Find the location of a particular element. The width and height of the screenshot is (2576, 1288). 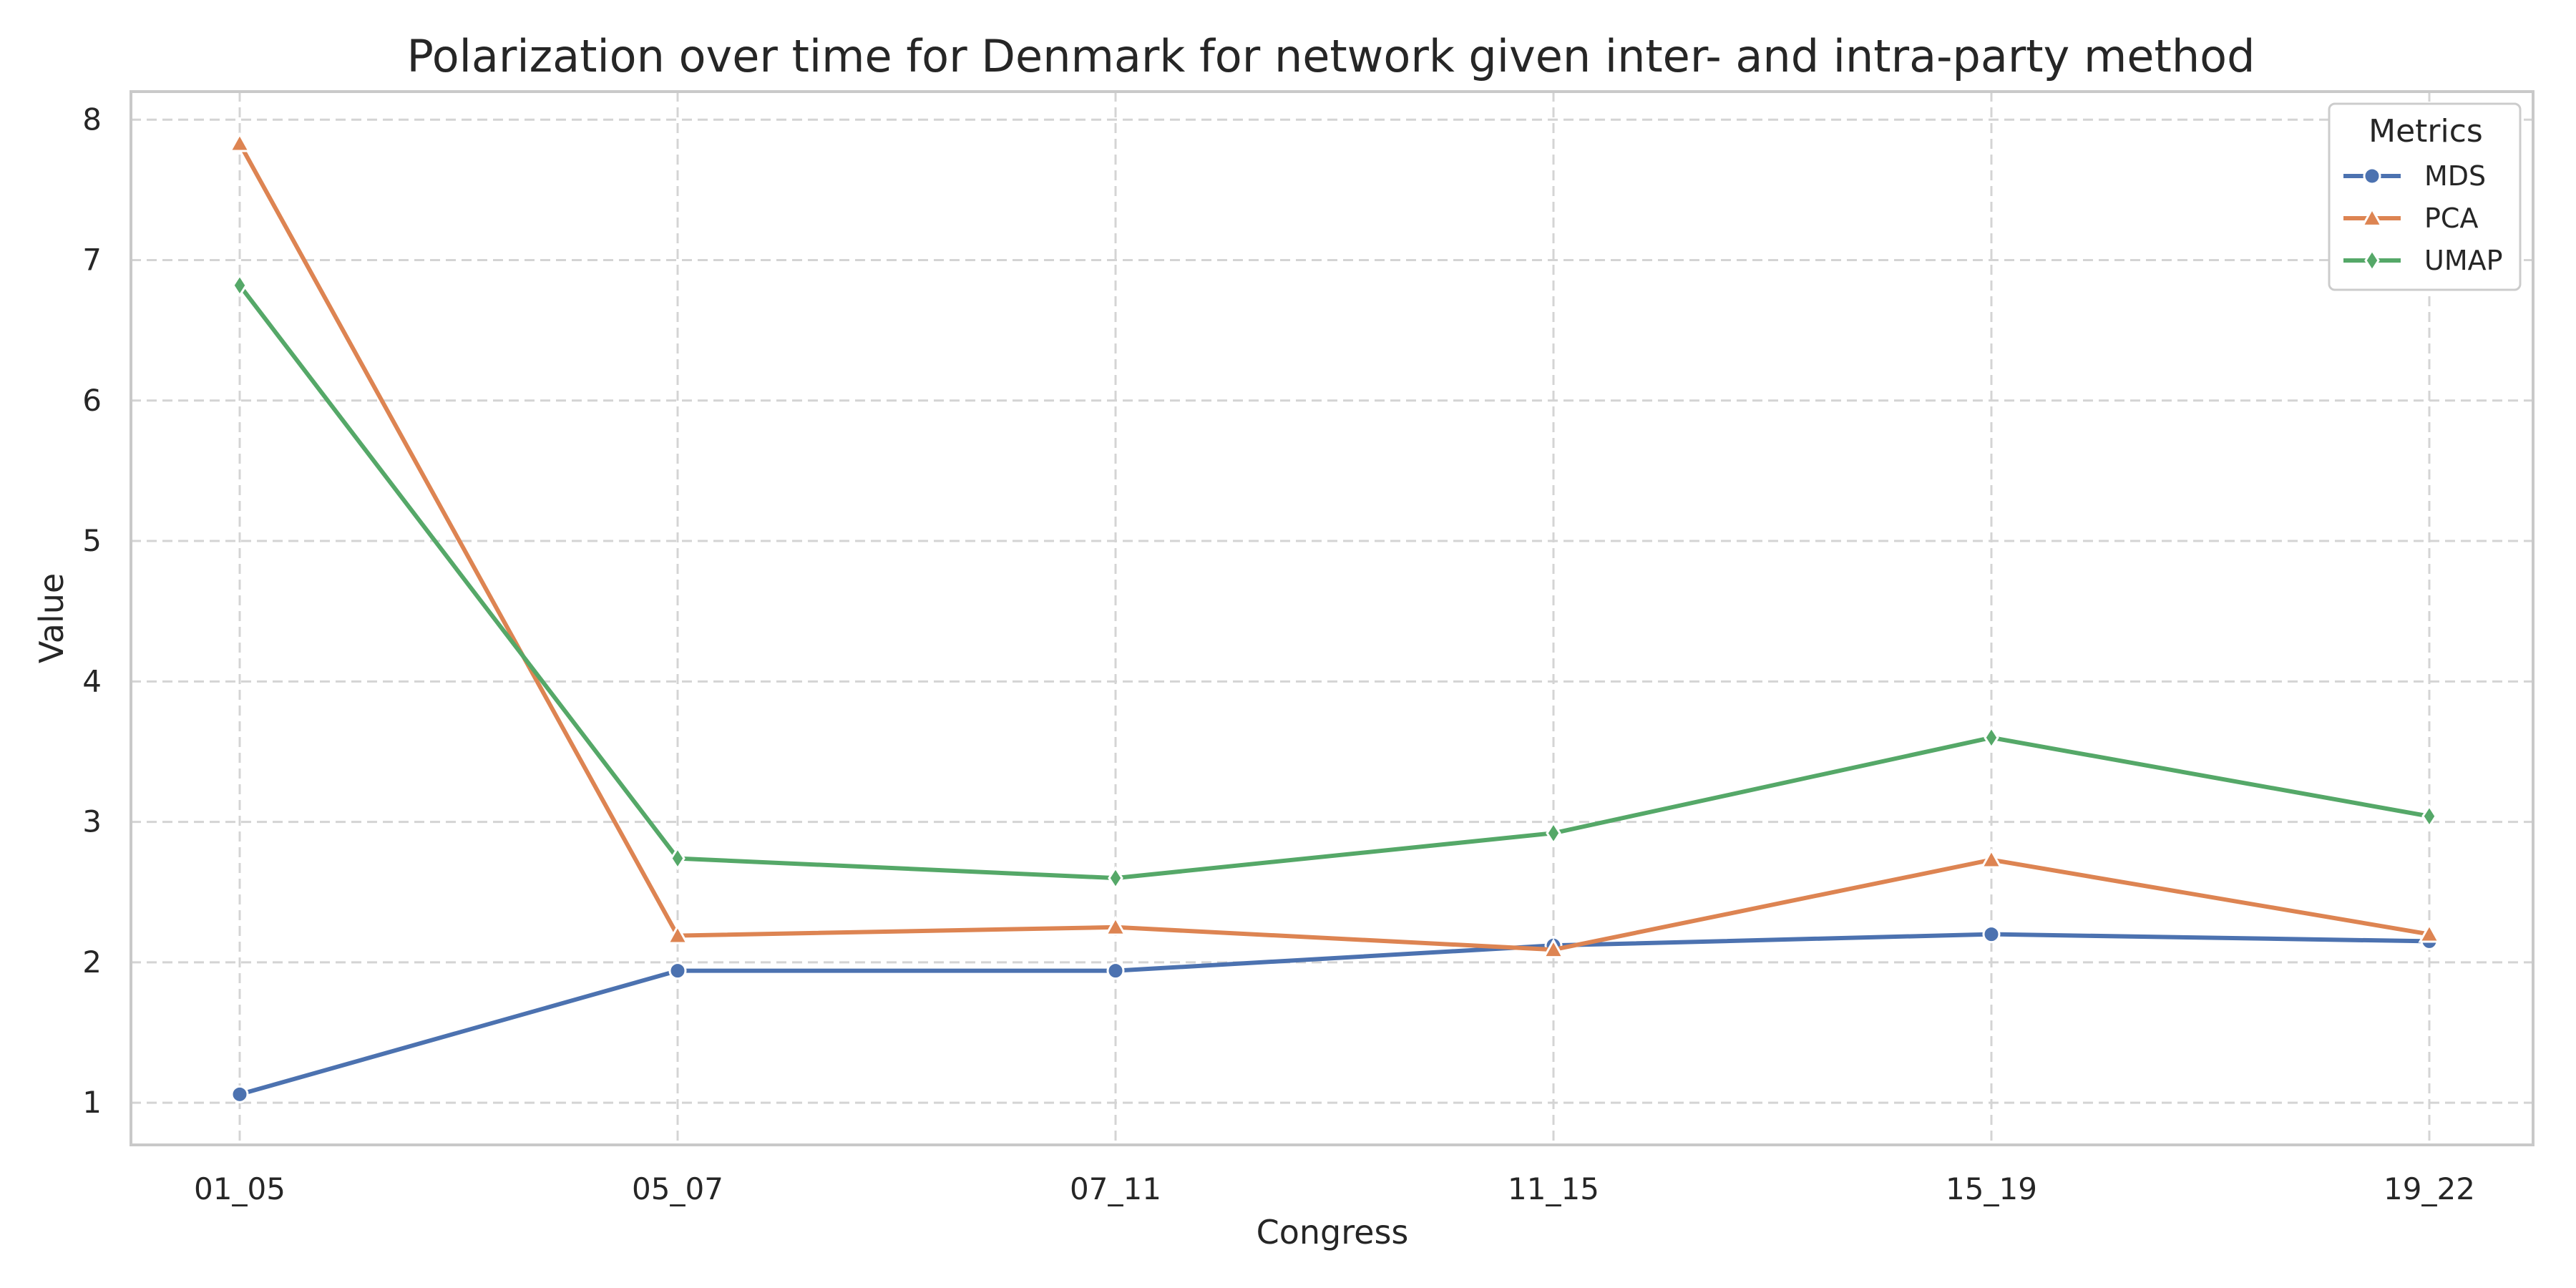

legend-items: MDS PCA UMAP is located at coordinates (2423, 218).